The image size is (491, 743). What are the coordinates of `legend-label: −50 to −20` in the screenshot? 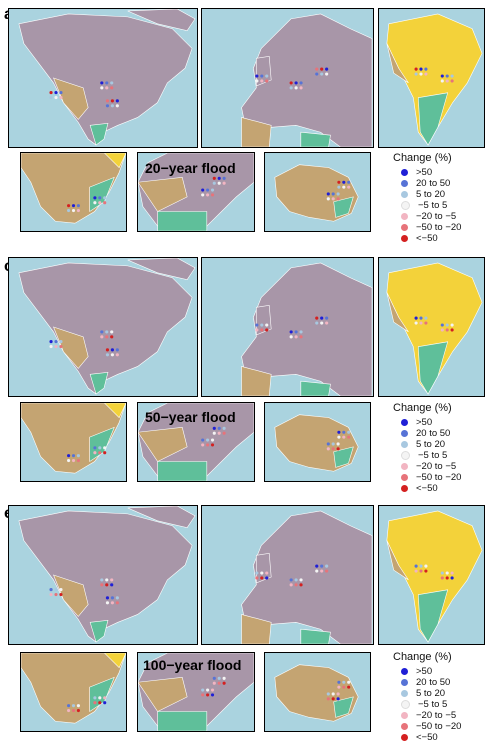 It's located at (439, 227).